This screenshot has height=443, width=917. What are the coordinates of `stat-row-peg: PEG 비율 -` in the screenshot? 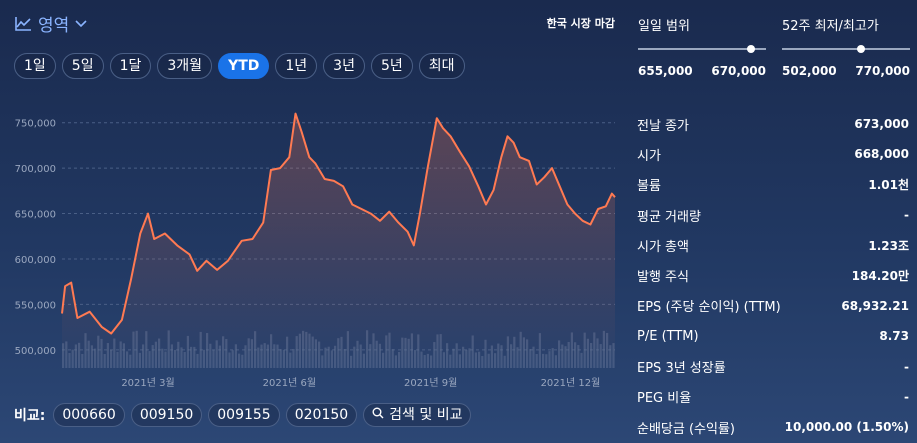 It's located at (773, 397).